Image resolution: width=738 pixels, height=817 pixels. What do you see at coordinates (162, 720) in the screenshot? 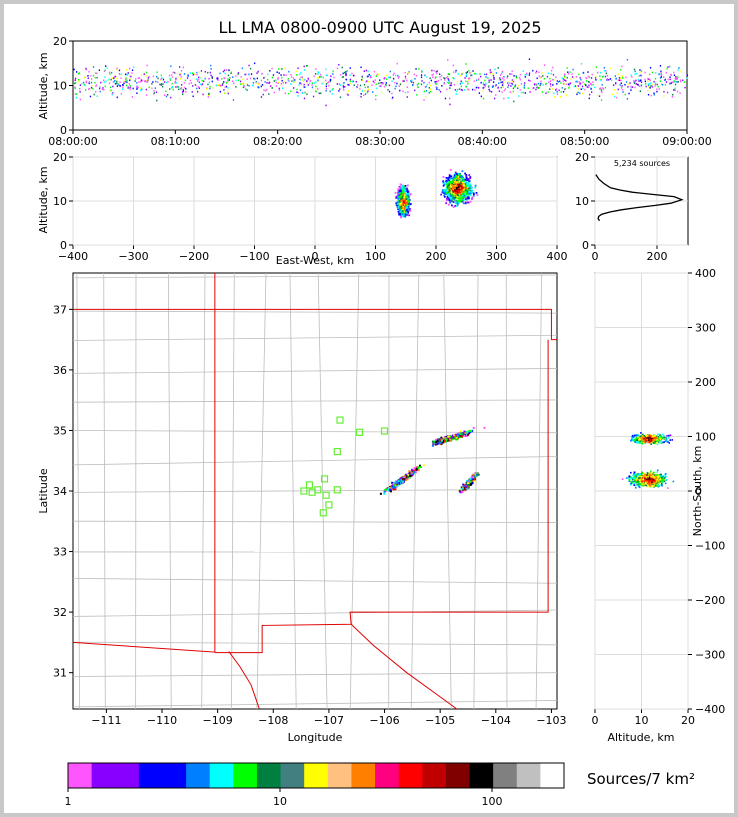
I see `x-tick-label: −110` at bounding box center [162, 720].